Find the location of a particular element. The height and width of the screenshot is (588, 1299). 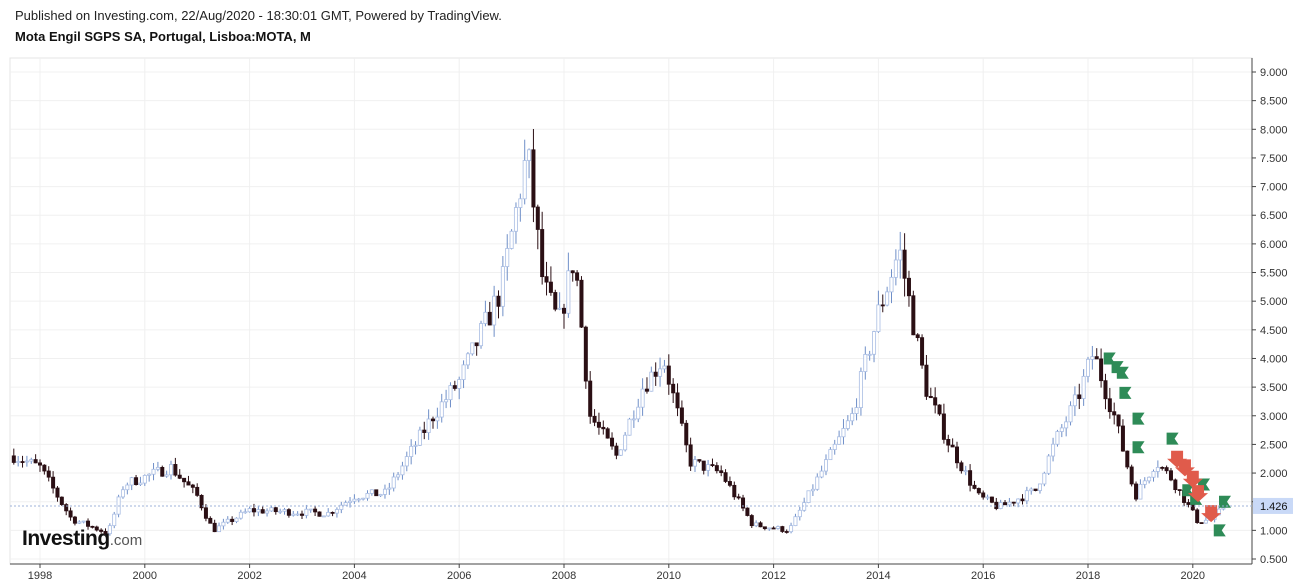

last-price-box is located at coordinates (1273, 505).